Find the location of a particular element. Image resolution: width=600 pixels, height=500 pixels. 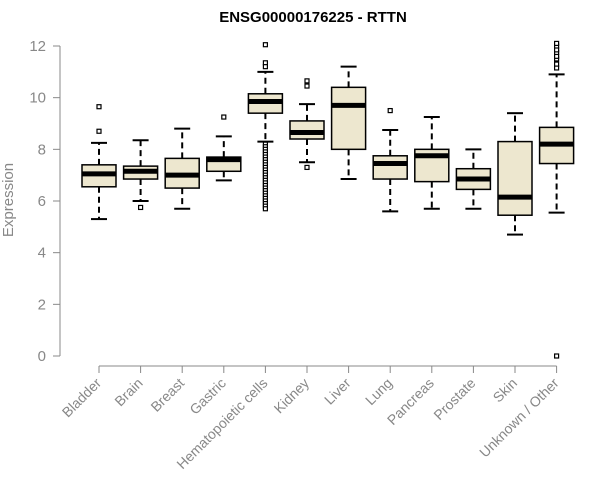

box-liver is located at coordinates (348, 123).